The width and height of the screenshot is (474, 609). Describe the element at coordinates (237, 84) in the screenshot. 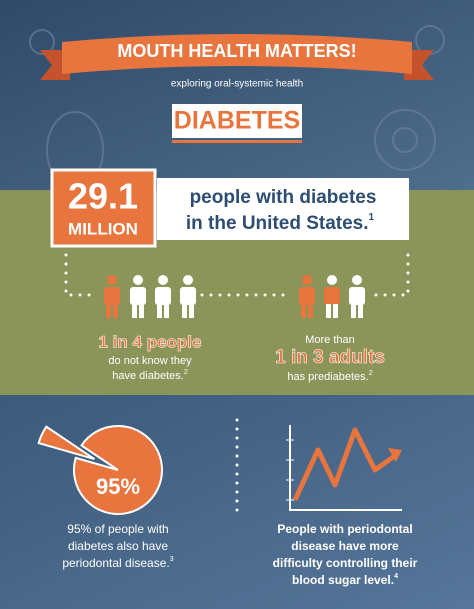

I see `subtitle: exploring oral-systemic health` at that location.